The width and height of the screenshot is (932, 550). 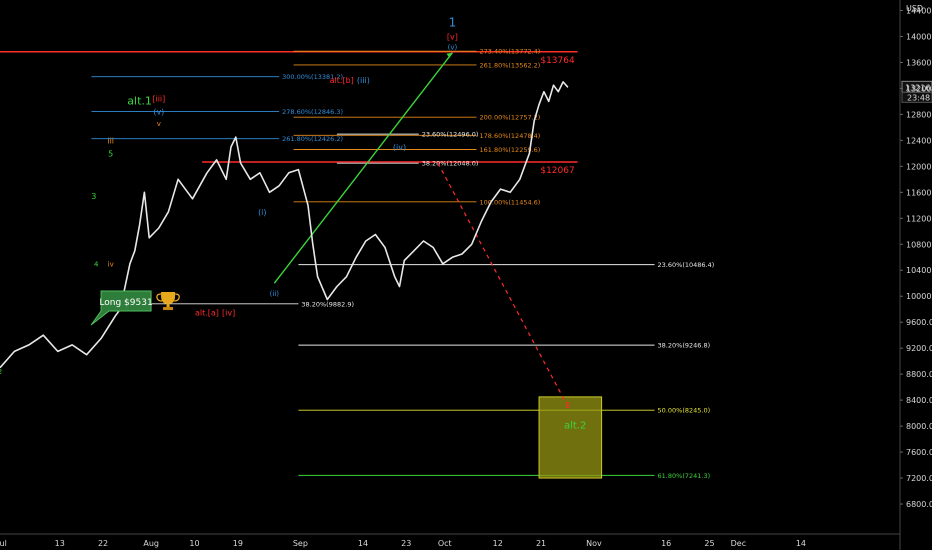 What do you see at coordinates (919, 478) in the screenshot?
I see `y-tick-label: 7200.0` at bounding box center [919, 478].